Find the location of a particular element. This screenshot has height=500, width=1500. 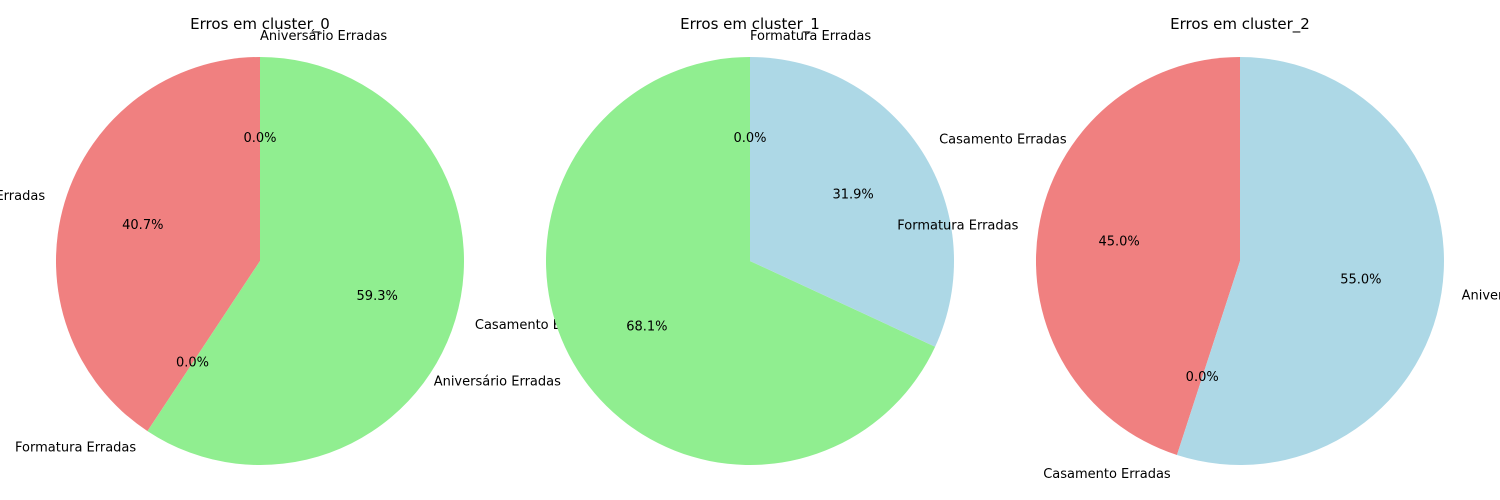

chart-title: Erros em cluster_1 is located at coordinates (750, 24).